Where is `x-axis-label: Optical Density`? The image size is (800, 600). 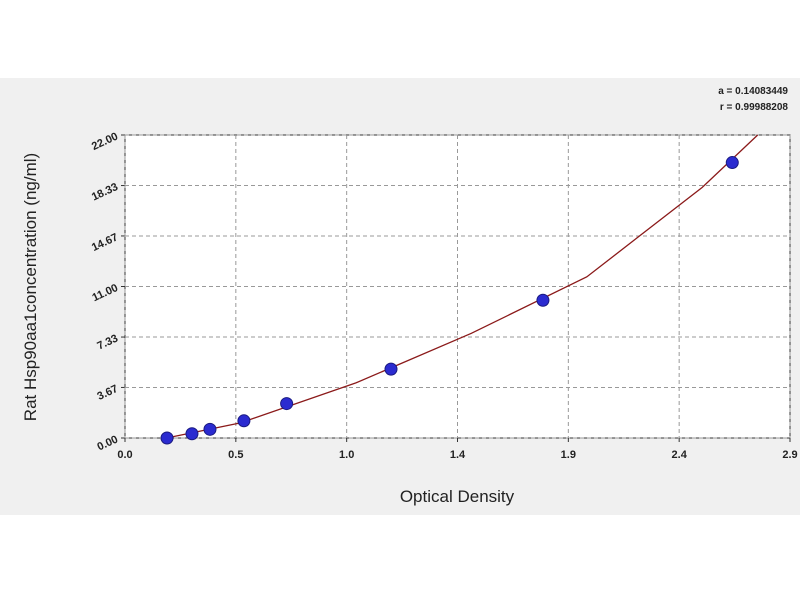
x-axis-label: Optical Density is located at coordinates (457, 496).